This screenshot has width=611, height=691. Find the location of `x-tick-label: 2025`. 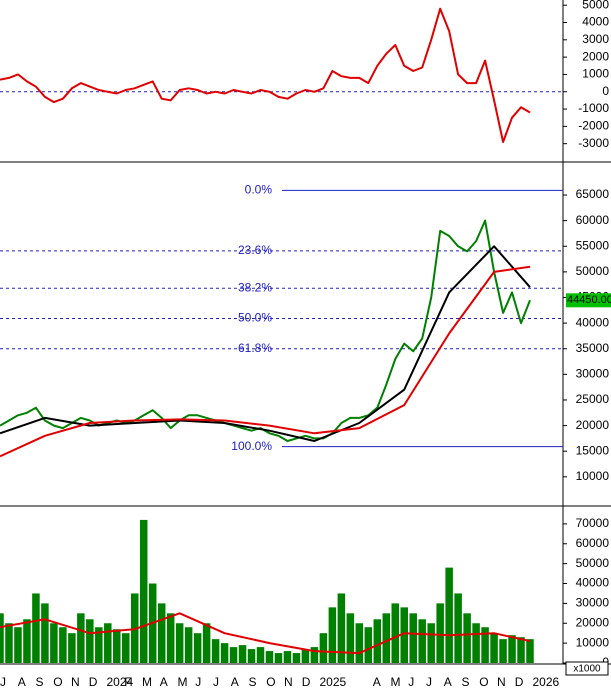

x-tick-label: 2025 is located at coordinates (333, 682).